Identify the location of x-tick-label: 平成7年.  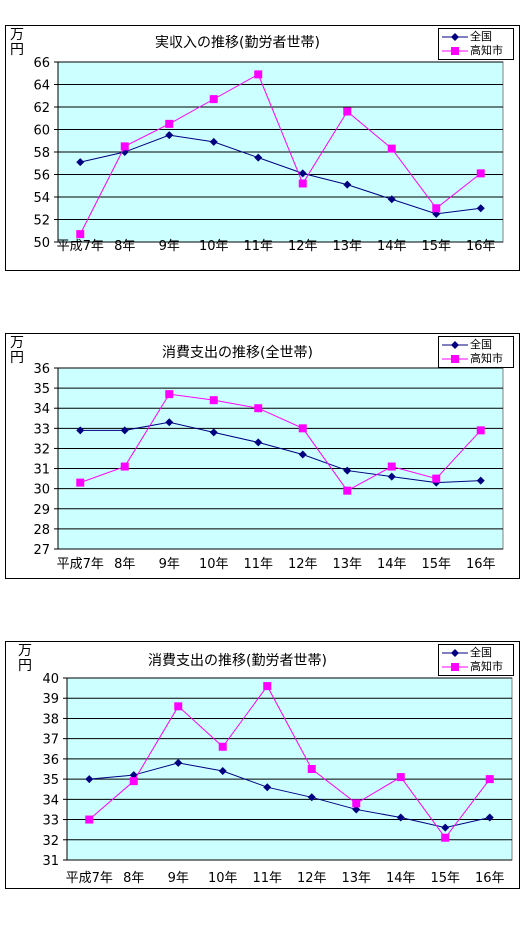
(80, 246).